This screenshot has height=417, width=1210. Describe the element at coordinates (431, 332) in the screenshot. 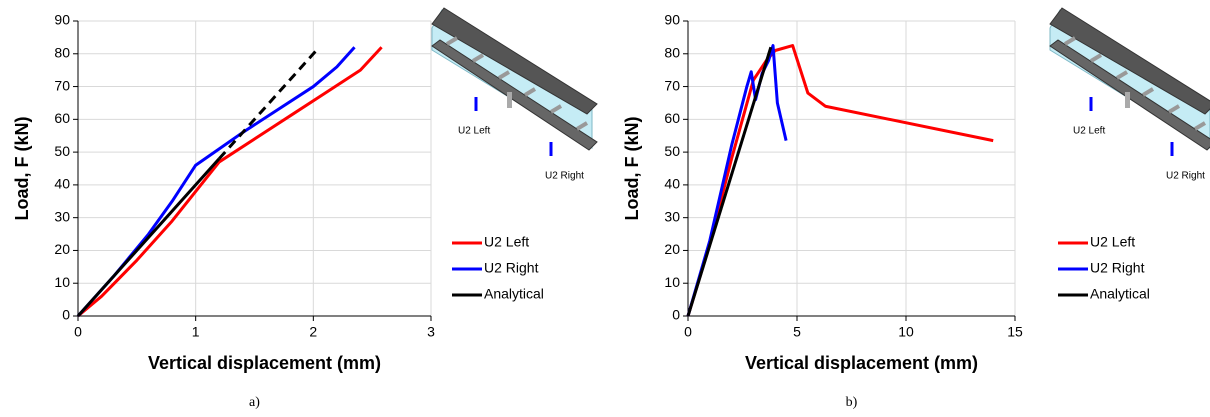

I see `x-tick-label: 3` at that location.